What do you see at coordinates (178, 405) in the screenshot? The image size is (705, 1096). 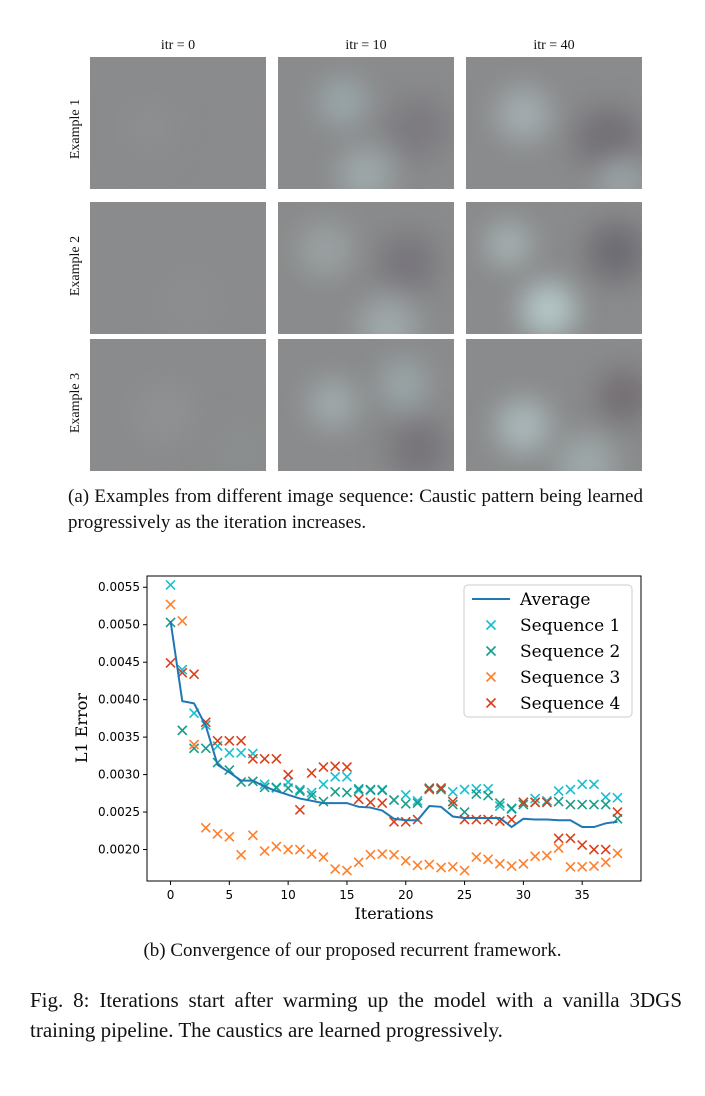 I see `tile-example3-itr0` at bounding box center [178, 405].